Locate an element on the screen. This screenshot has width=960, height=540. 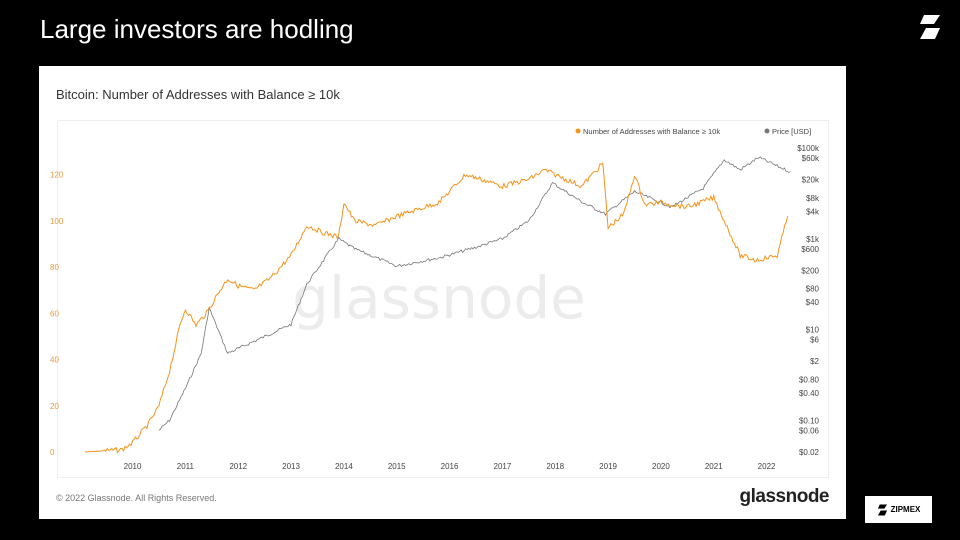
y-left-tick: 0 is located at coordinates (52, 452).